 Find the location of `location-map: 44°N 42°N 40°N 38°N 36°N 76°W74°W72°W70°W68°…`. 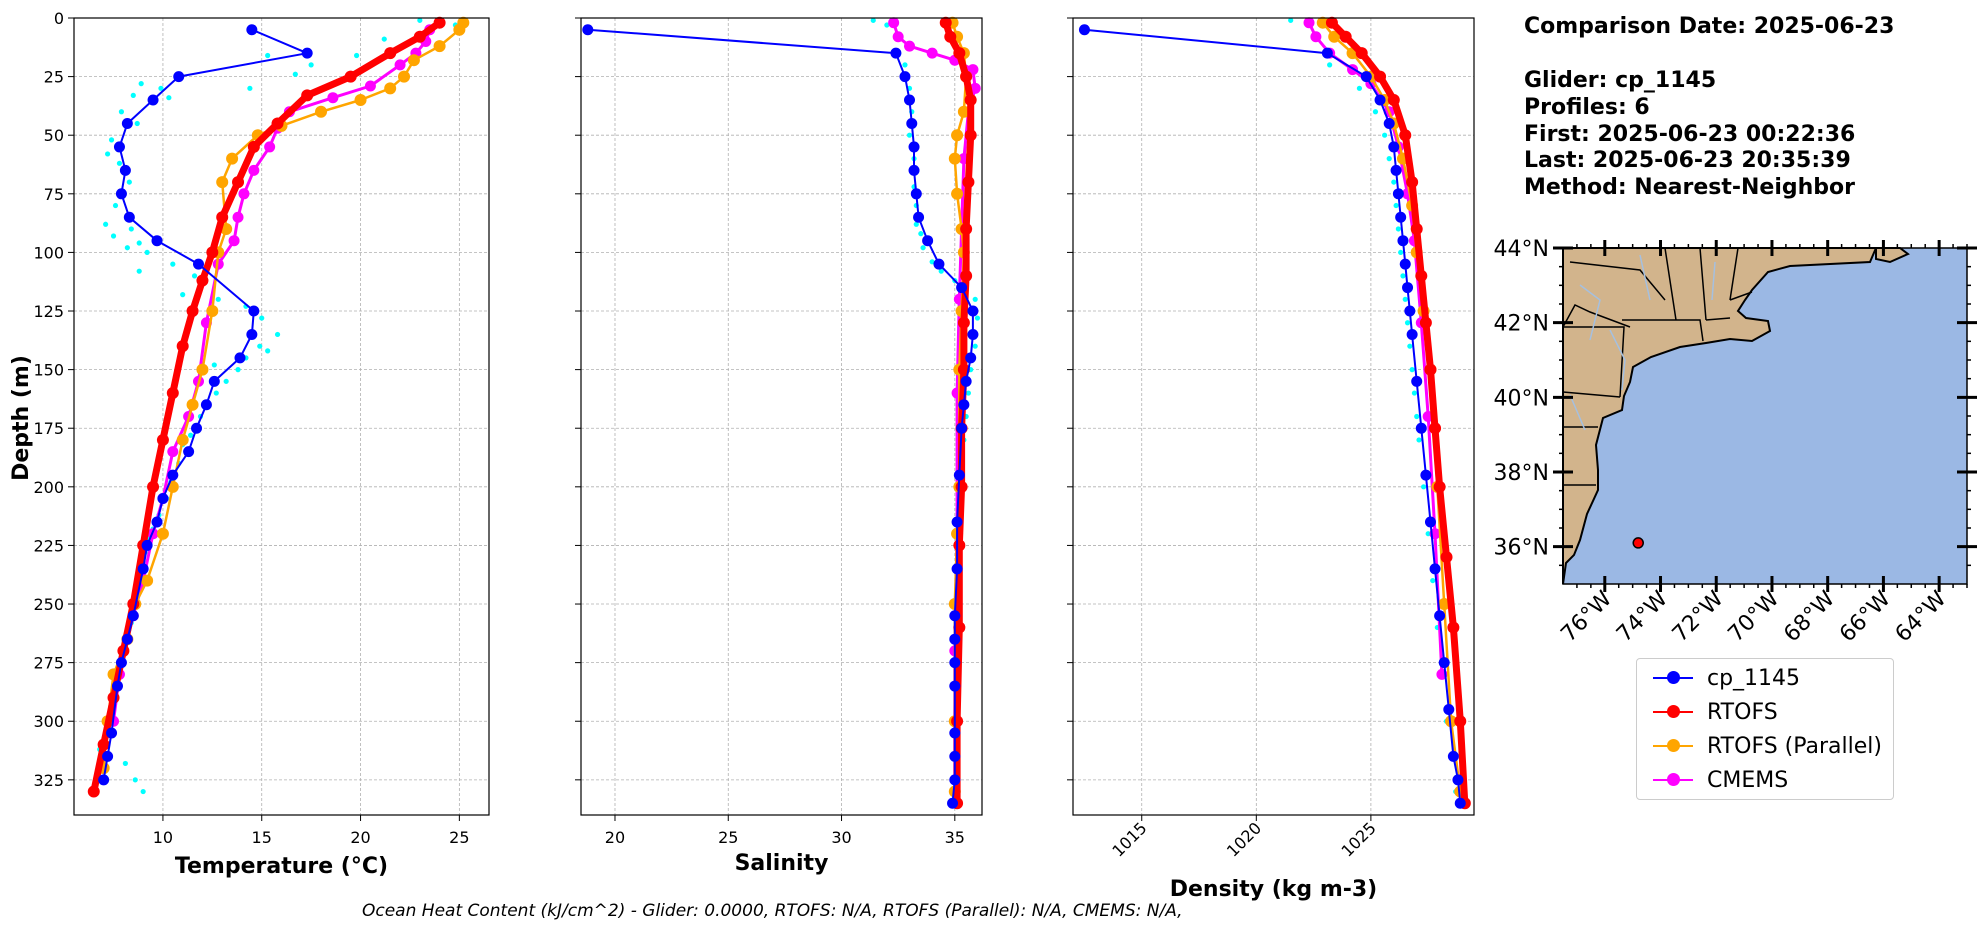

location-map: 44°N 42°N 40°N 38°N 36°N 76°W74°W72°W70°W68°… is located at coordinates (1735, 442).